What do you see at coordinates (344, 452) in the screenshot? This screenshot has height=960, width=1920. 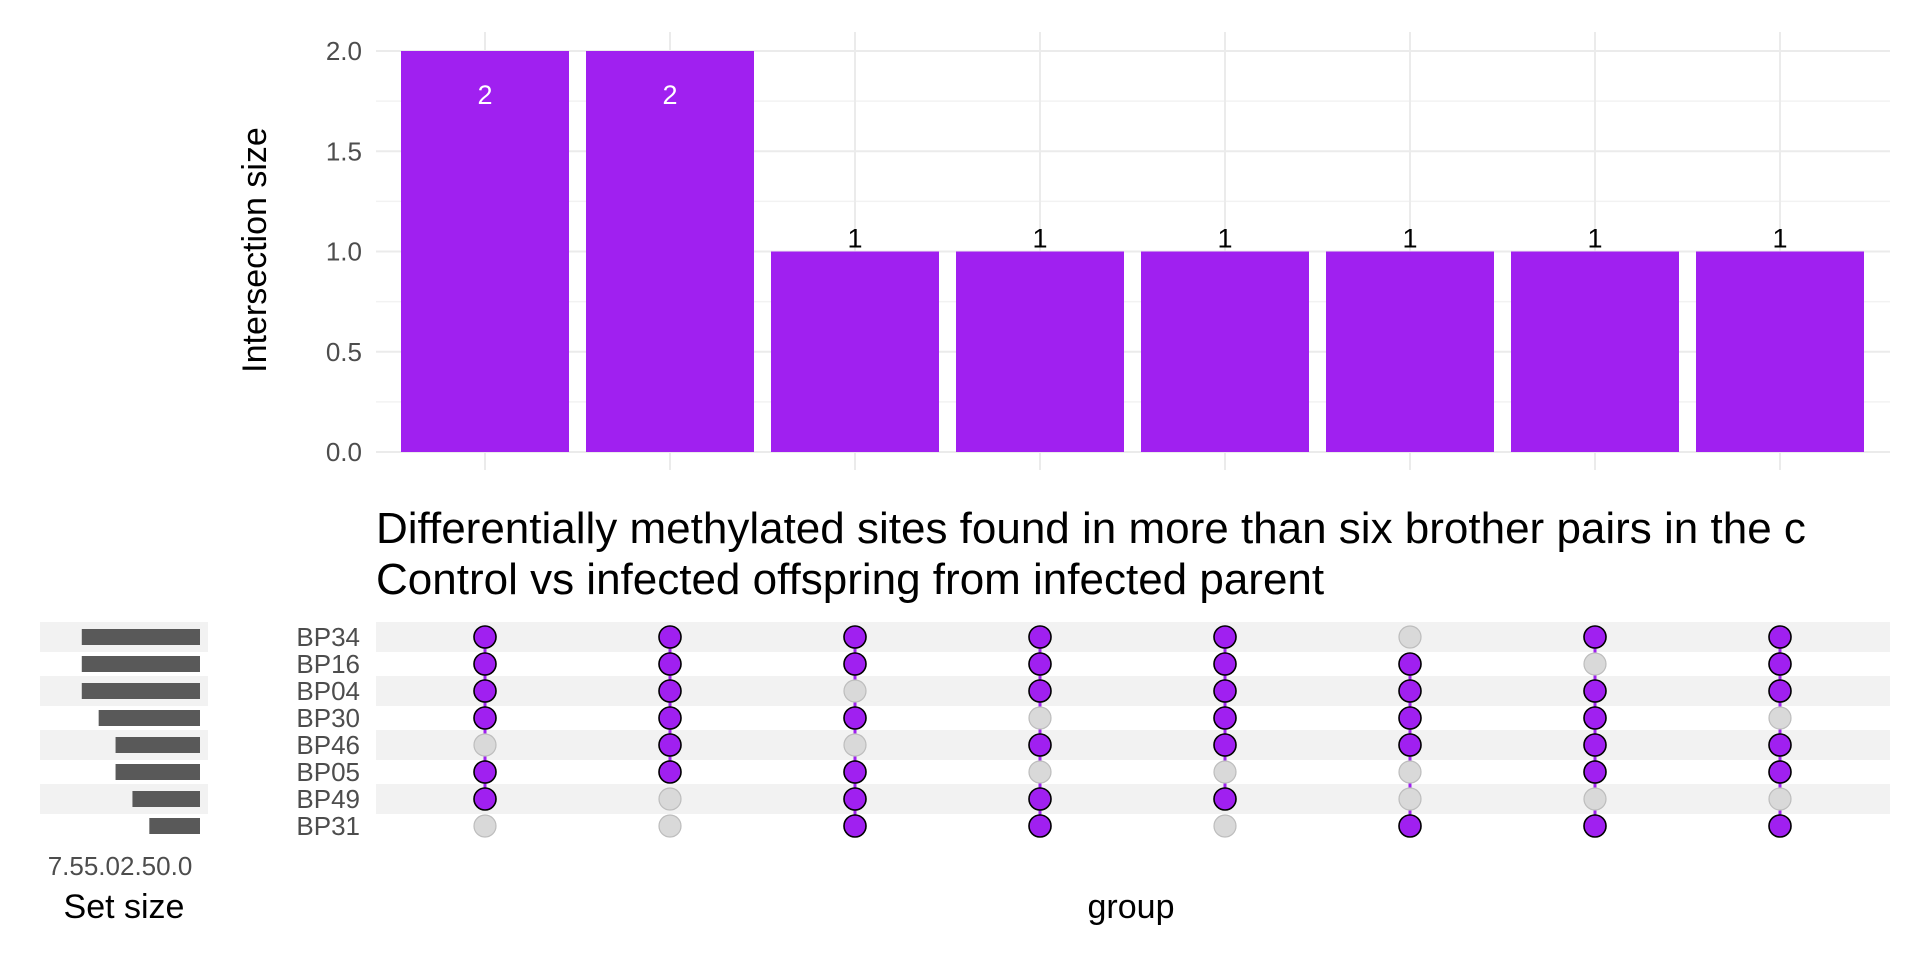 I see `y-tick-label: 0.0` at bounding box center [344, 452].